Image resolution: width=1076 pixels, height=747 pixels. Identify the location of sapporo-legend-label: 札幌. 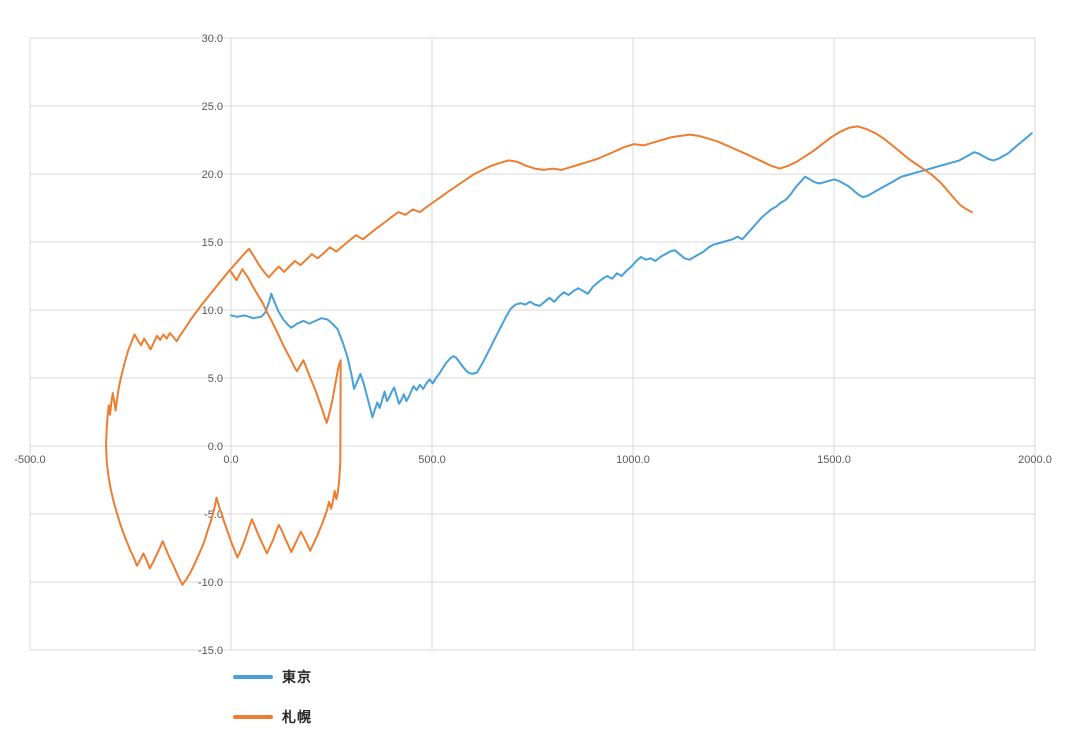
(297, 717).